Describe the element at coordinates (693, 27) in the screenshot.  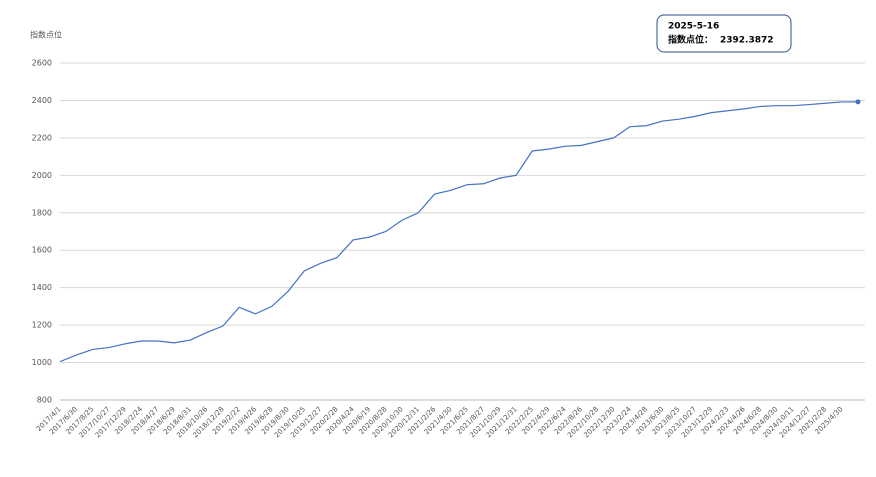
I see `tooltip-title: 2025-5-16` at that location.